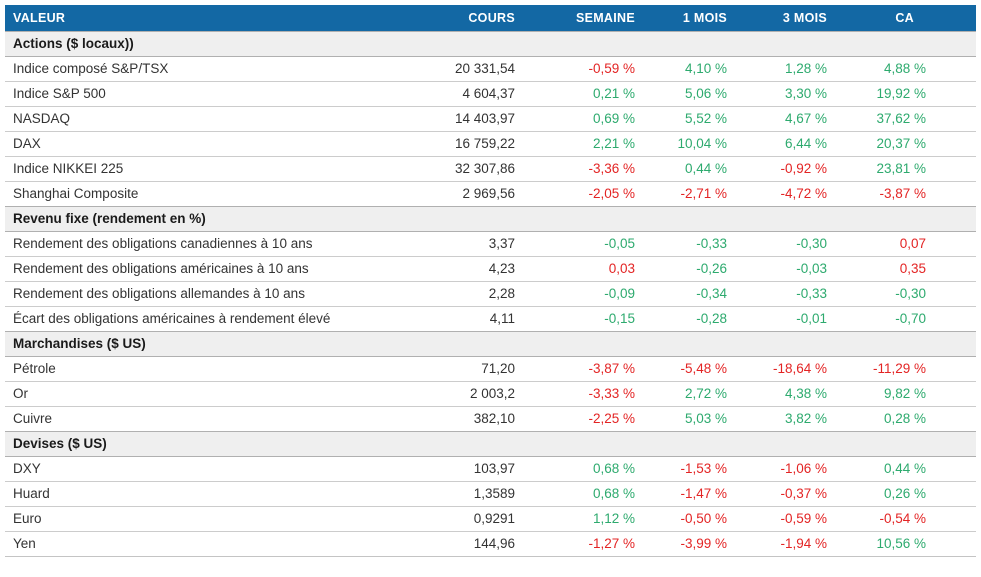  Describe the element at coordinates (490, 493) in the screenshot. I see `cours-value: 1,3589` at that location.